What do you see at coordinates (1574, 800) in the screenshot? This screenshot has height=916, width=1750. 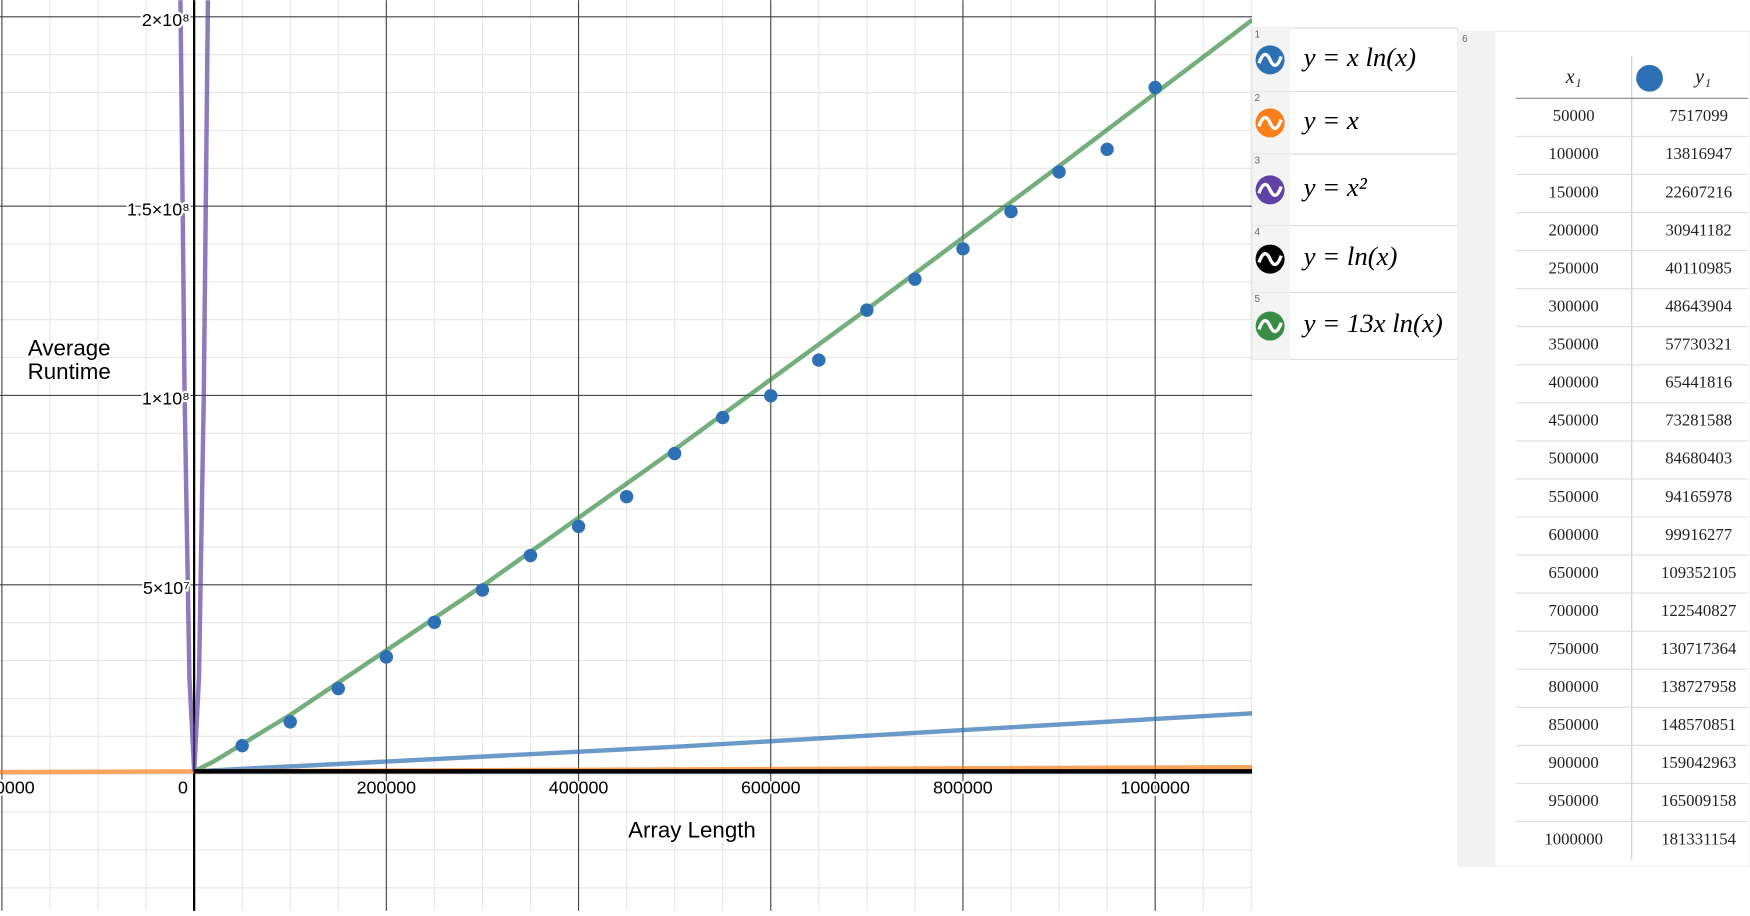 I see `table-cell: 950000` at bounding box center [1574, 800].